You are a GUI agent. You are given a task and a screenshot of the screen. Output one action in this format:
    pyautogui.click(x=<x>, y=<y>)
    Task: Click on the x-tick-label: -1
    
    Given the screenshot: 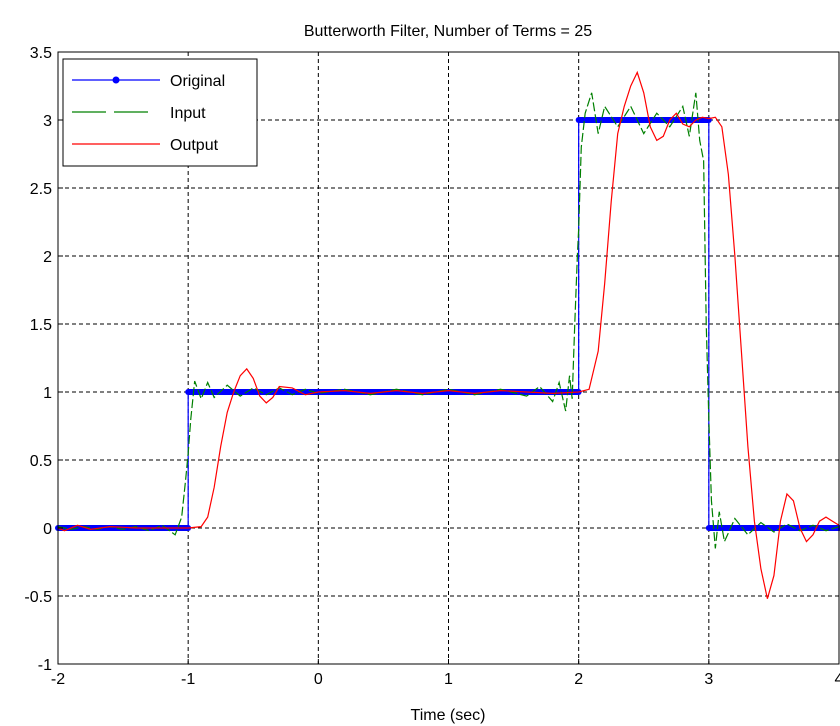 What is the action you would take?
    pyautogui.click(x=188, y=679)
    